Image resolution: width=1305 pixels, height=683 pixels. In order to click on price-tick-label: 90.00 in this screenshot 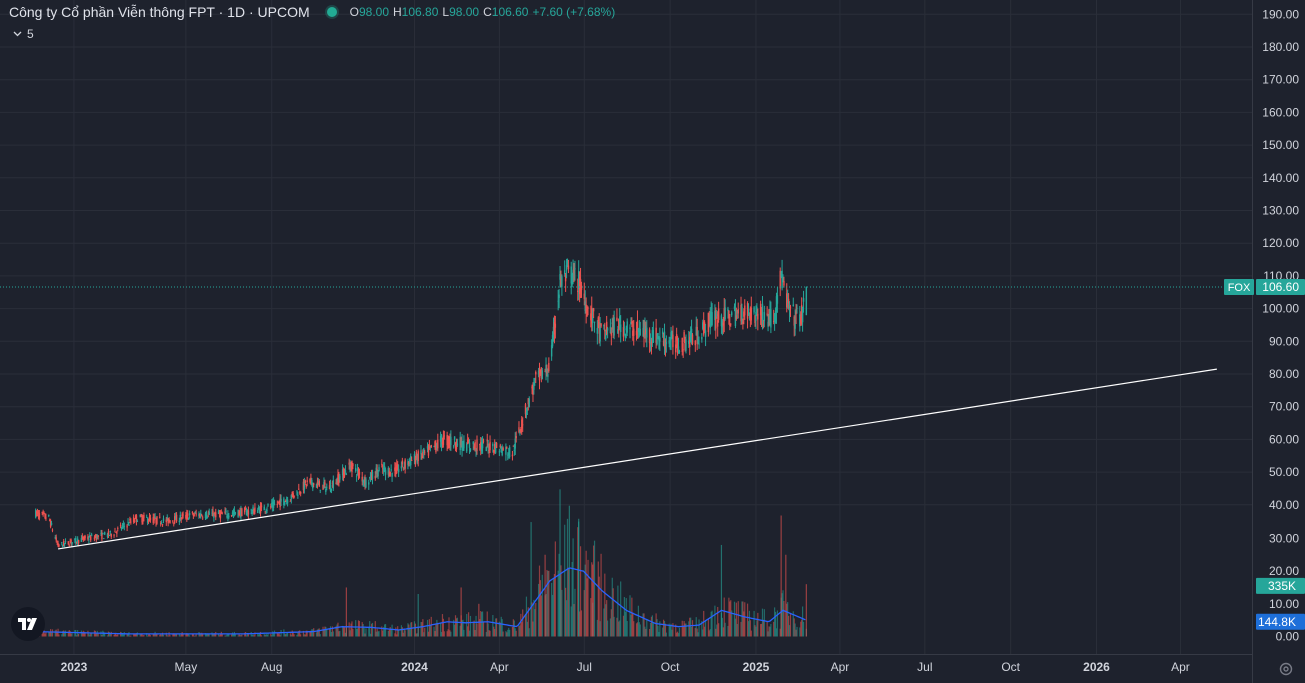, I will do `click(1284, 341)`.